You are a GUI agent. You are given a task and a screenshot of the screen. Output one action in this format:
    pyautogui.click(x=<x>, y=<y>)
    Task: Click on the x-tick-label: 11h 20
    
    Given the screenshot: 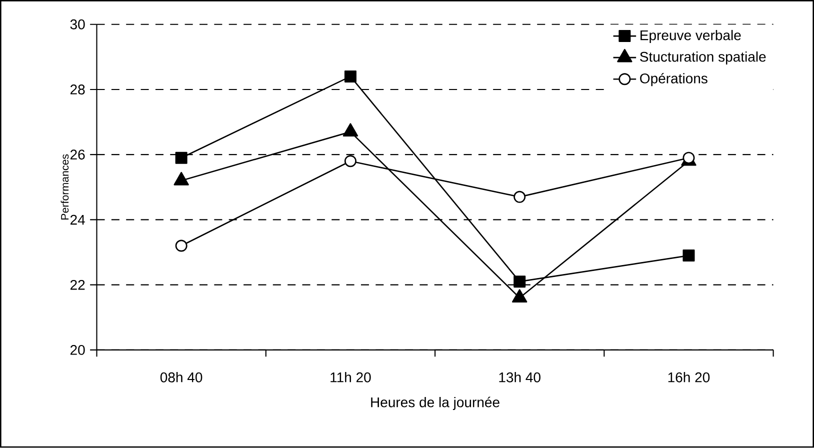 What is the action you would take?
    pyautogui.click(x=350, y=377)
    